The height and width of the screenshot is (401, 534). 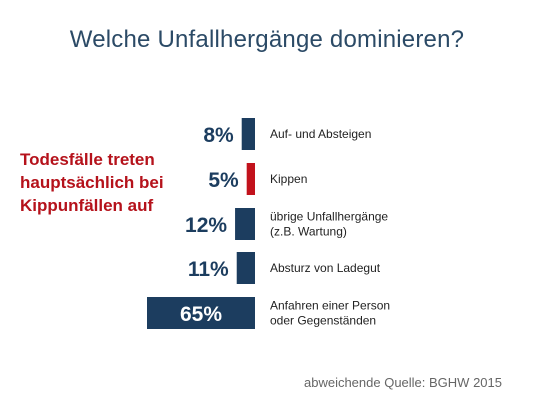 I want to click on category-label: oder Gegenständen, so click(x=323, y=321).